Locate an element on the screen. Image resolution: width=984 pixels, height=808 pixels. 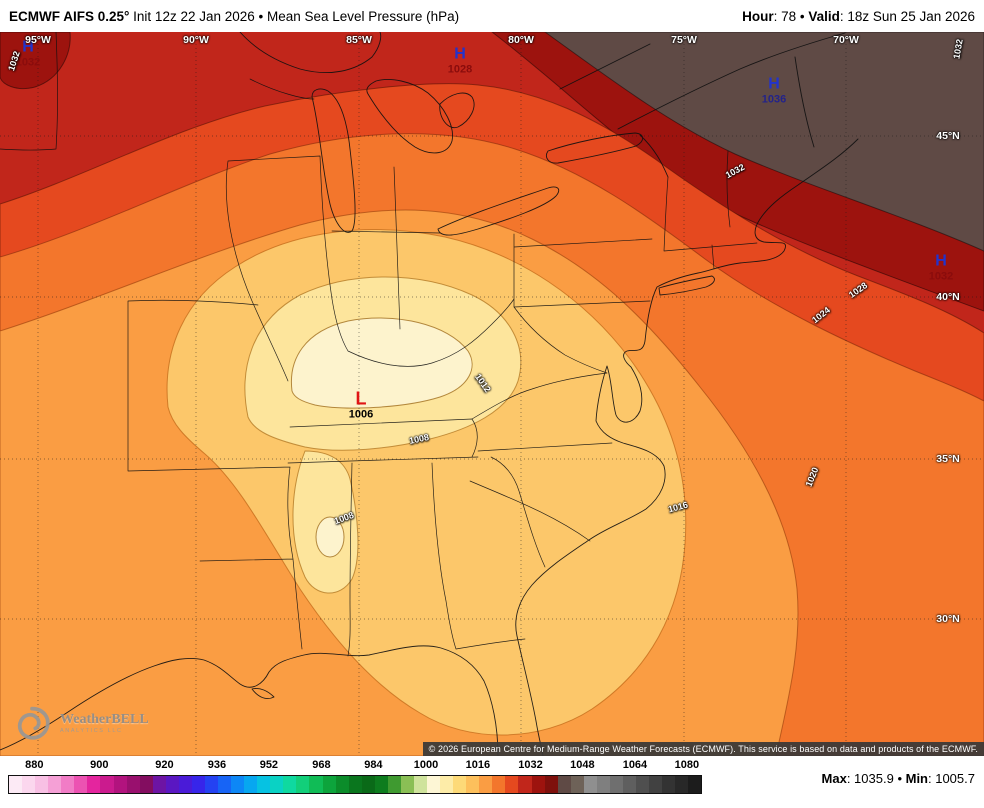
pressure-center-value: 1032 is located at coordinates (28, 62).